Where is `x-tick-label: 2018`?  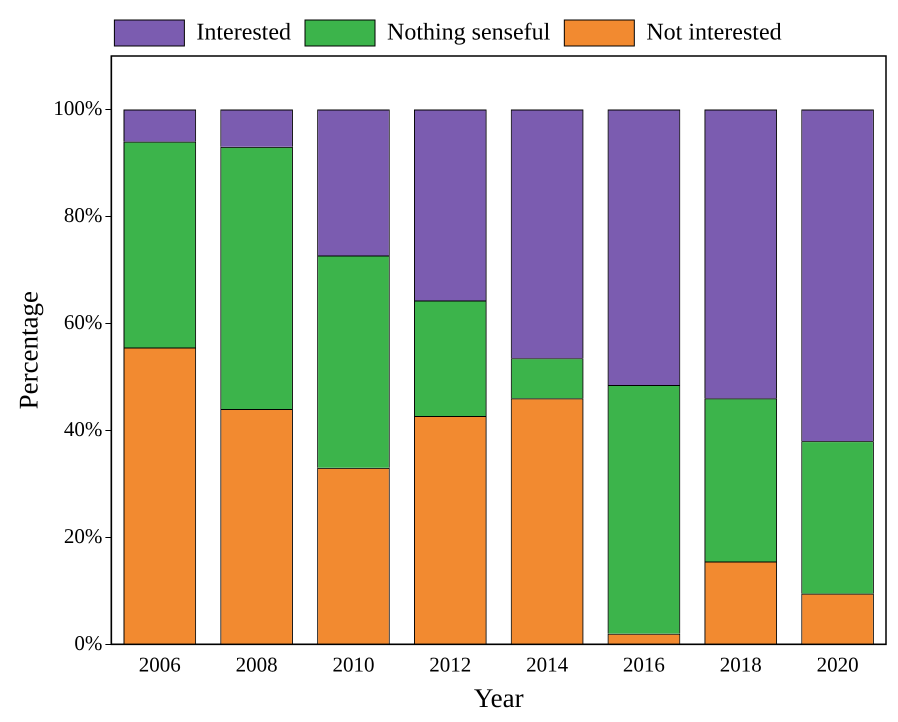 x-tick-label: 2018 is located at coordinates (741, 664).